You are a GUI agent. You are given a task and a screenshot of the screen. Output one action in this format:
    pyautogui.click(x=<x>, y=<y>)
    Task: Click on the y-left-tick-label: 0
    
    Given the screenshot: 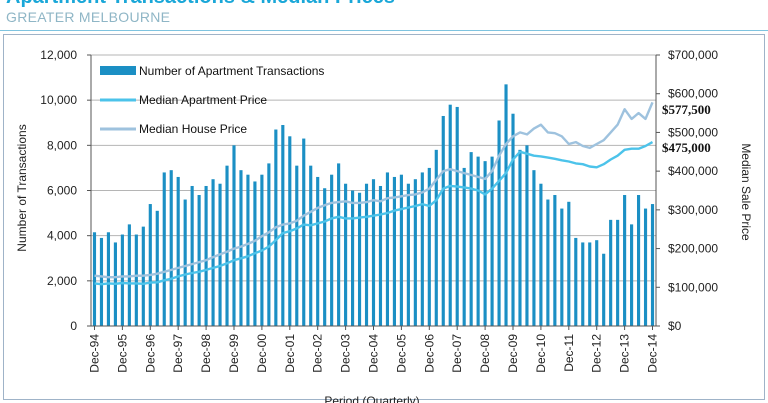 What is the action you would take?
    pyautogui.click(x=73, y=326)
    